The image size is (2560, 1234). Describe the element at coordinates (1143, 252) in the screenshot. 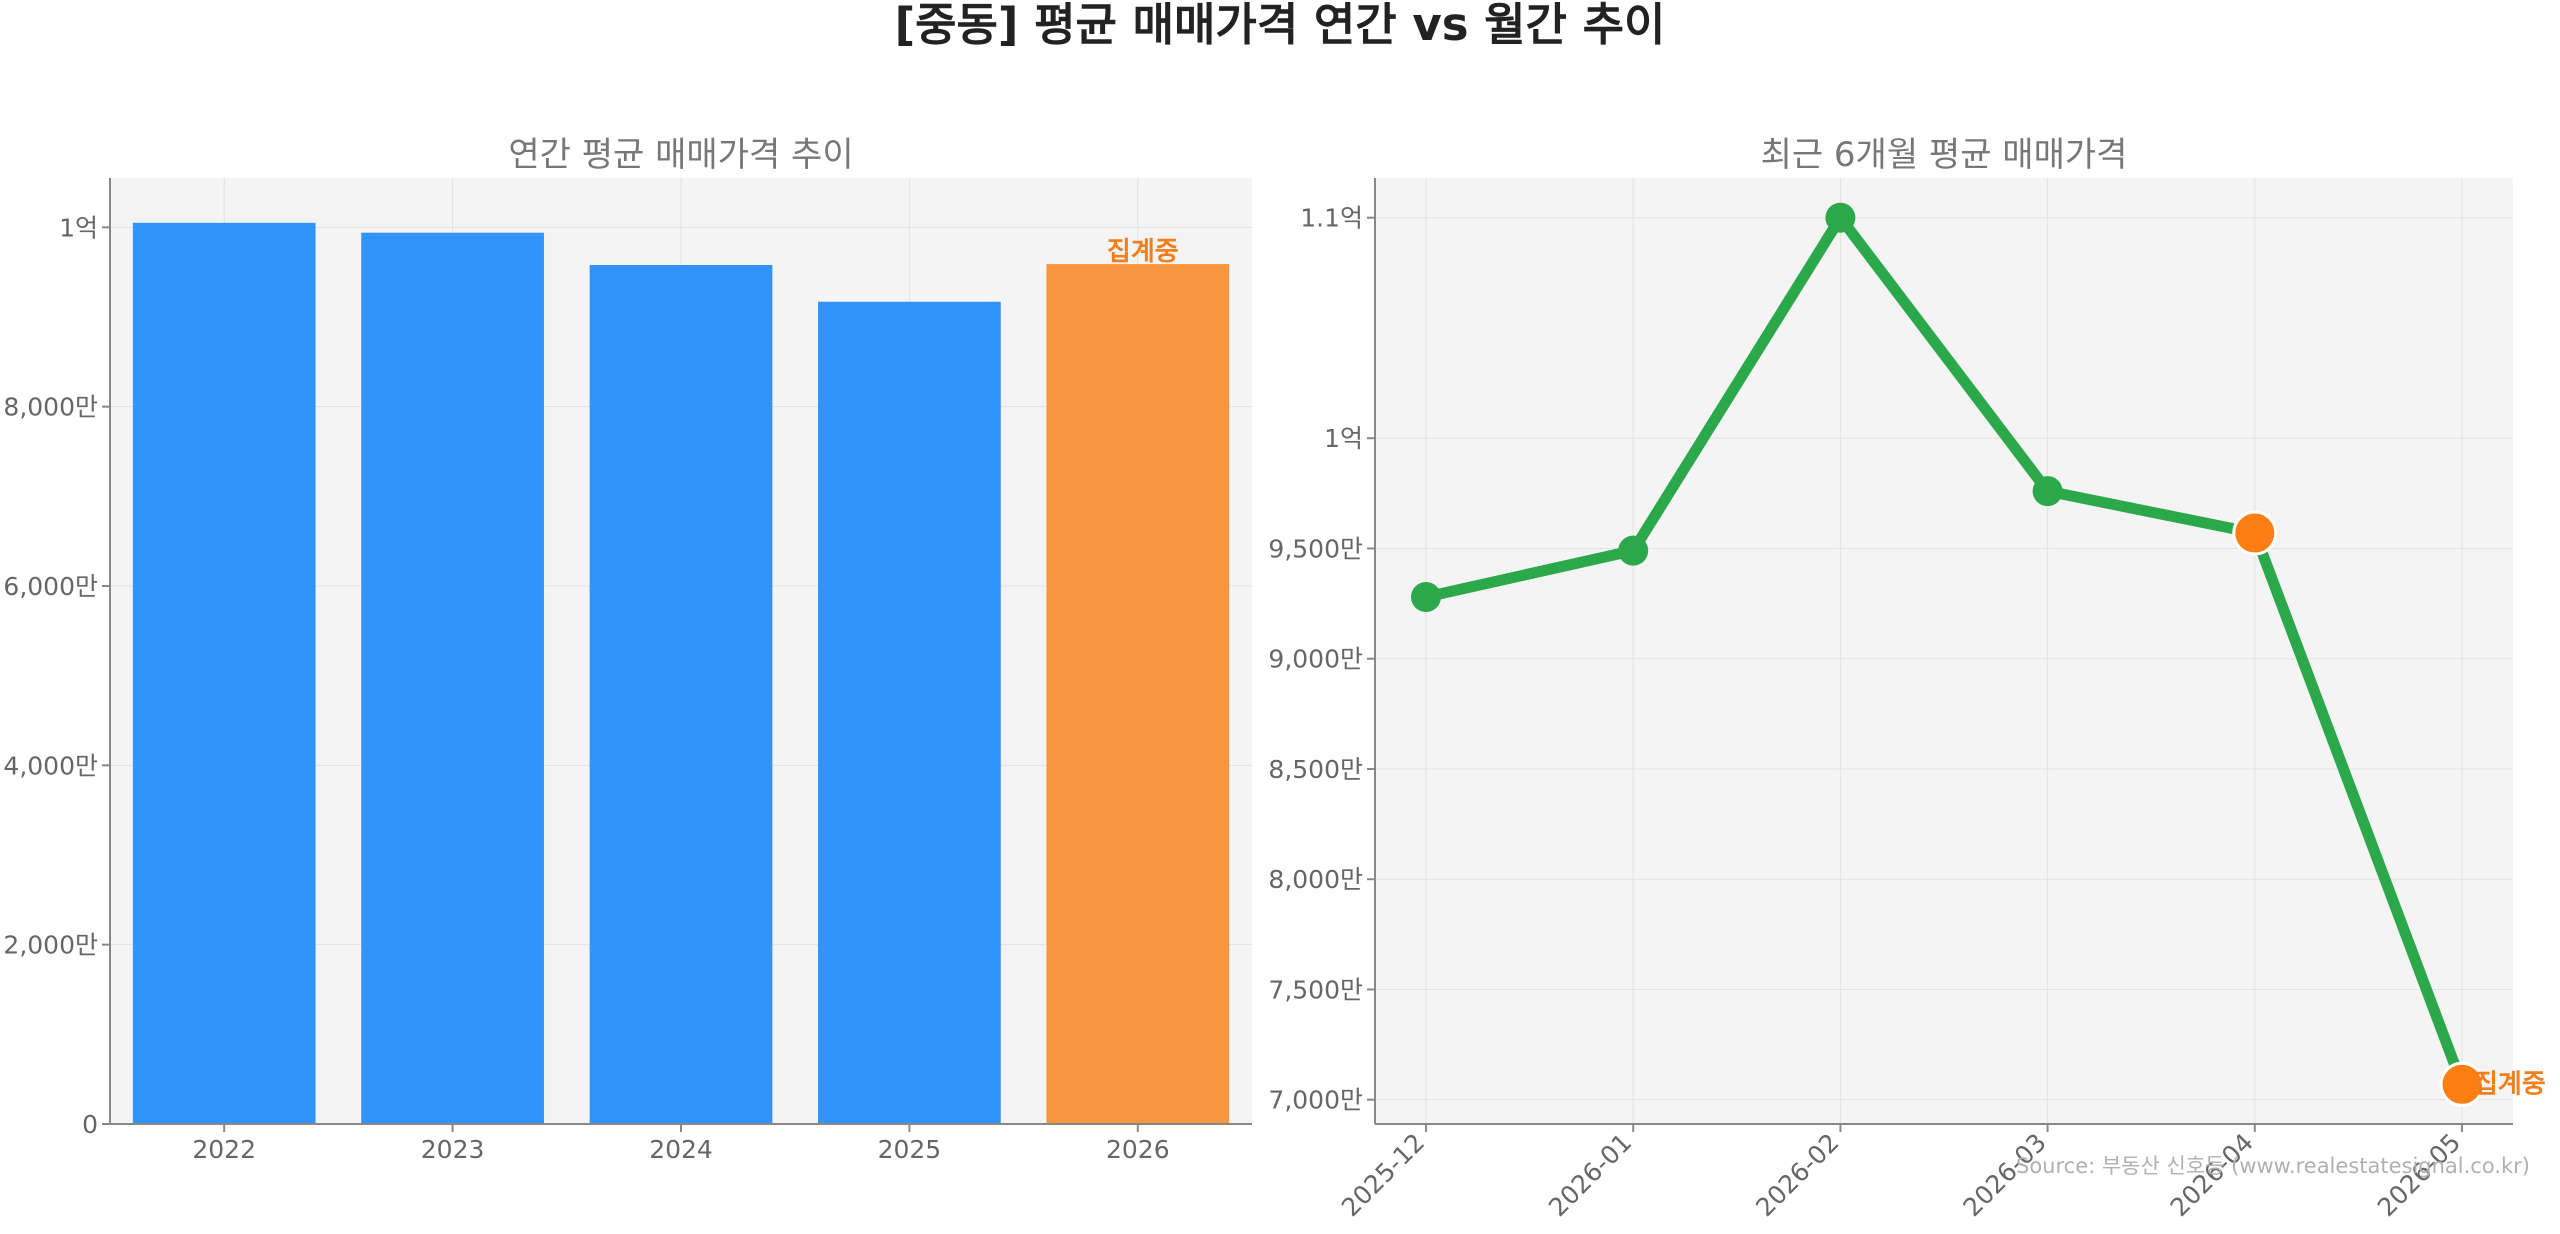

I see `bar-in-progress-label: 집계중` at that location.